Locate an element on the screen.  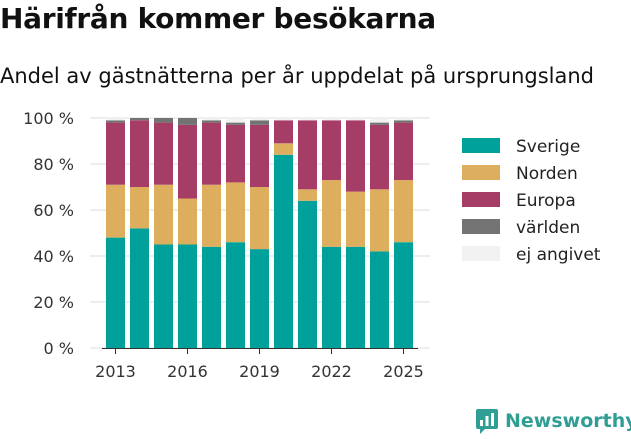
legend-label: Norden is located at coordinates (547, 174).